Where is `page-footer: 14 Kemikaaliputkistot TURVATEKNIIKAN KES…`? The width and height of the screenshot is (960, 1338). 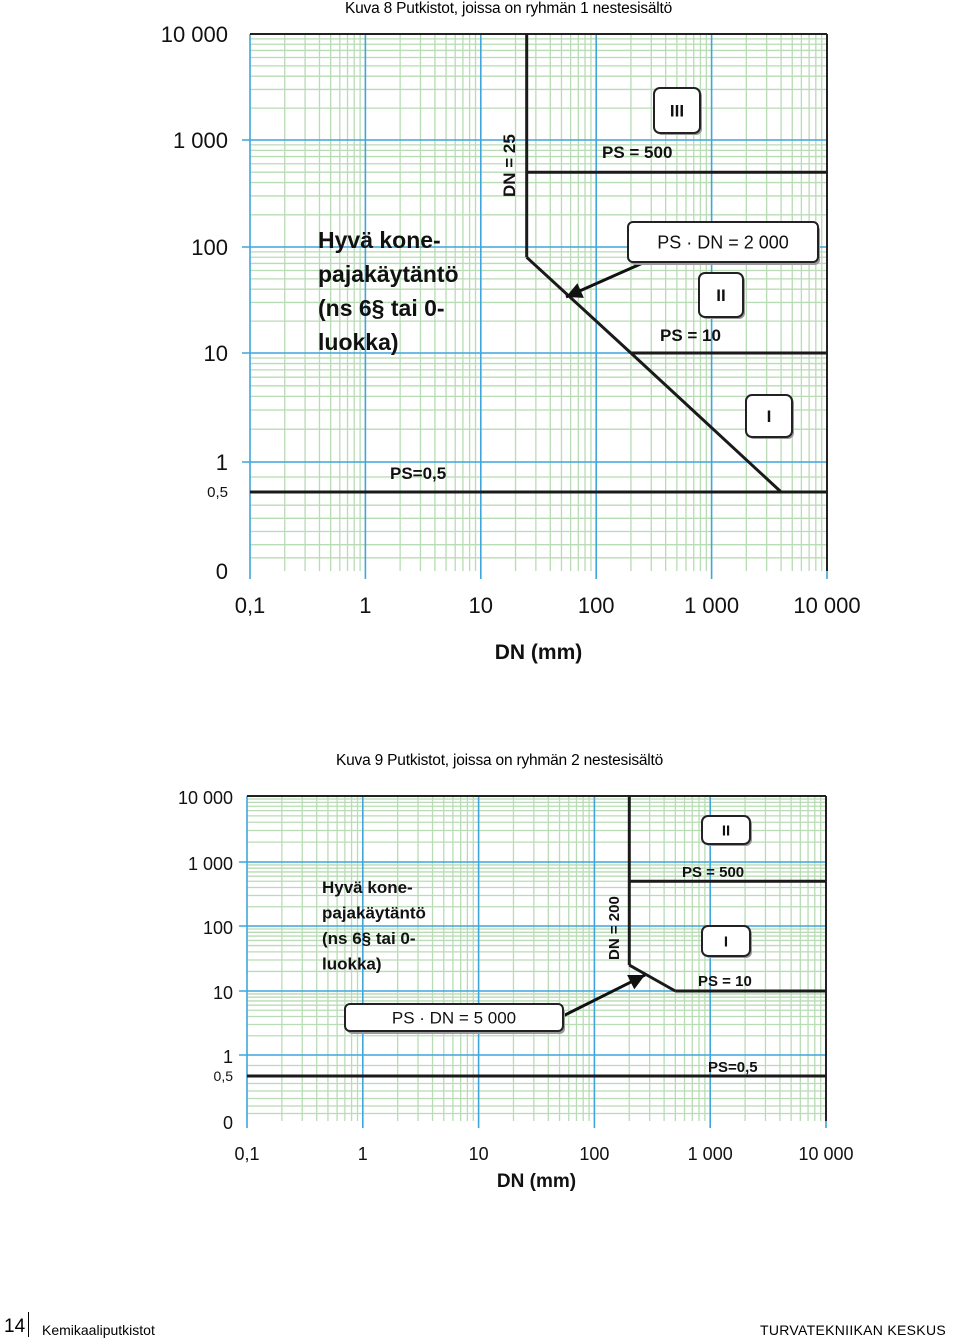
page-footer: 14 Kemikaaliputkistot TURVATEKNIIKAN KES… is located at coordinates (480, 1323).